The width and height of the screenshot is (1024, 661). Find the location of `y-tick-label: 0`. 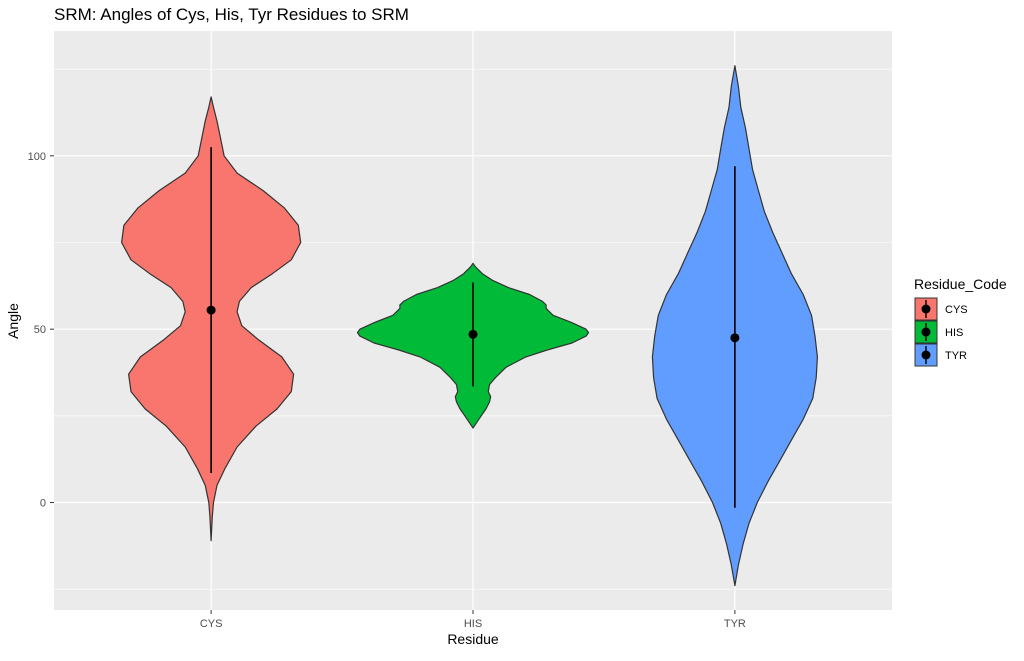

y-tick-label: 0 is located at coordinates (43, 504).